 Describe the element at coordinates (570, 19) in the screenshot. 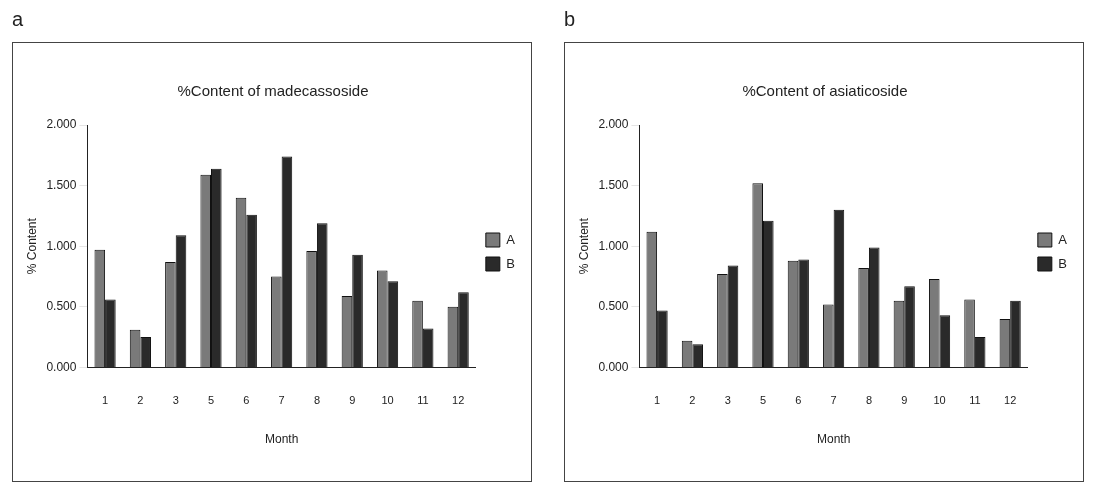

I see `text: b` at that location.